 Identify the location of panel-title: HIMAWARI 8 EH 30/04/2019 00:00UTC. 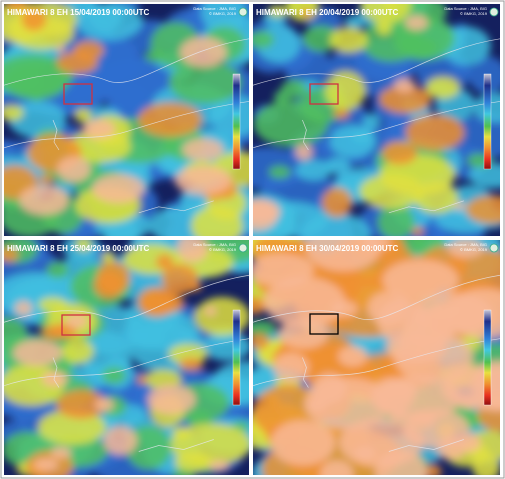
(327, 248).